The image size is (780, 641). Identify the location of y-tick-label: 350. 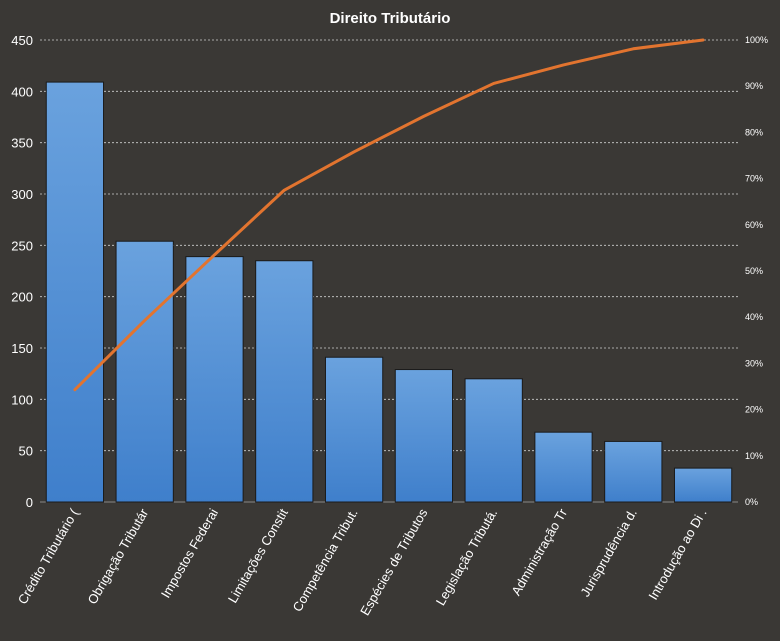
(22, 143).